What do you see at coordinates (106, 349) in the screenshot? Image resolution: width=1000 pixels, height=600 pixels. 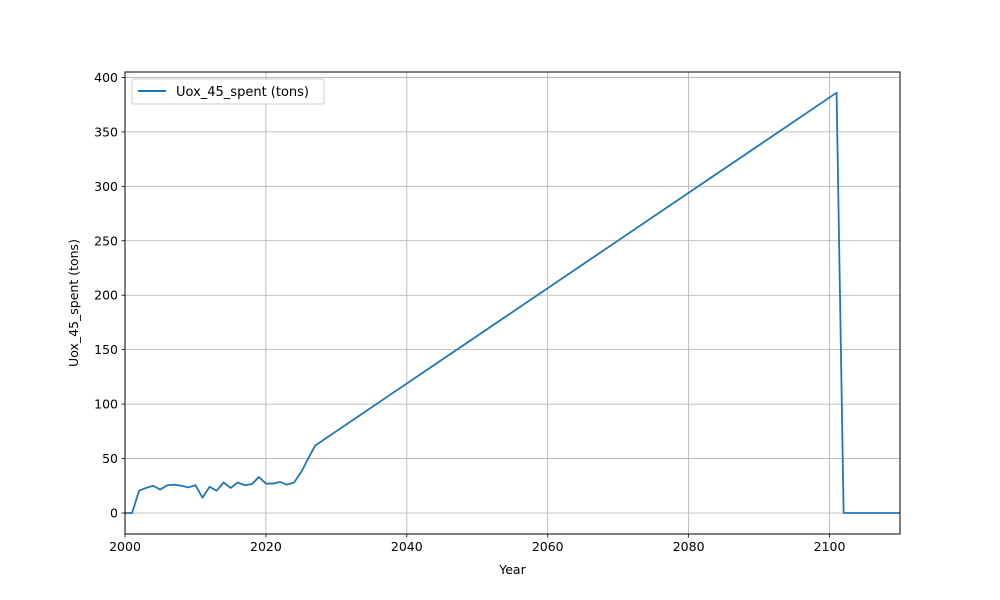 I see `y-tick-label: 150` at bounding box center [106, 349].